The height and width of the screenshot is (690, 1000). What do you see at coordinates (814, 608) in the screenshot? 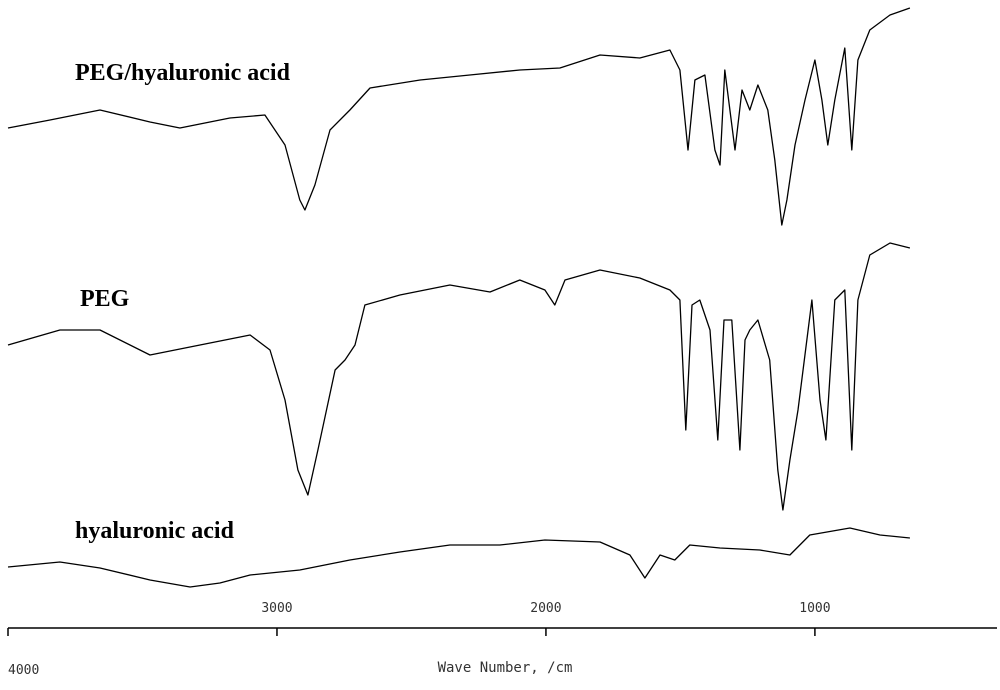
I see `x-tick-label: 1000` at bounding box center [814, 608].